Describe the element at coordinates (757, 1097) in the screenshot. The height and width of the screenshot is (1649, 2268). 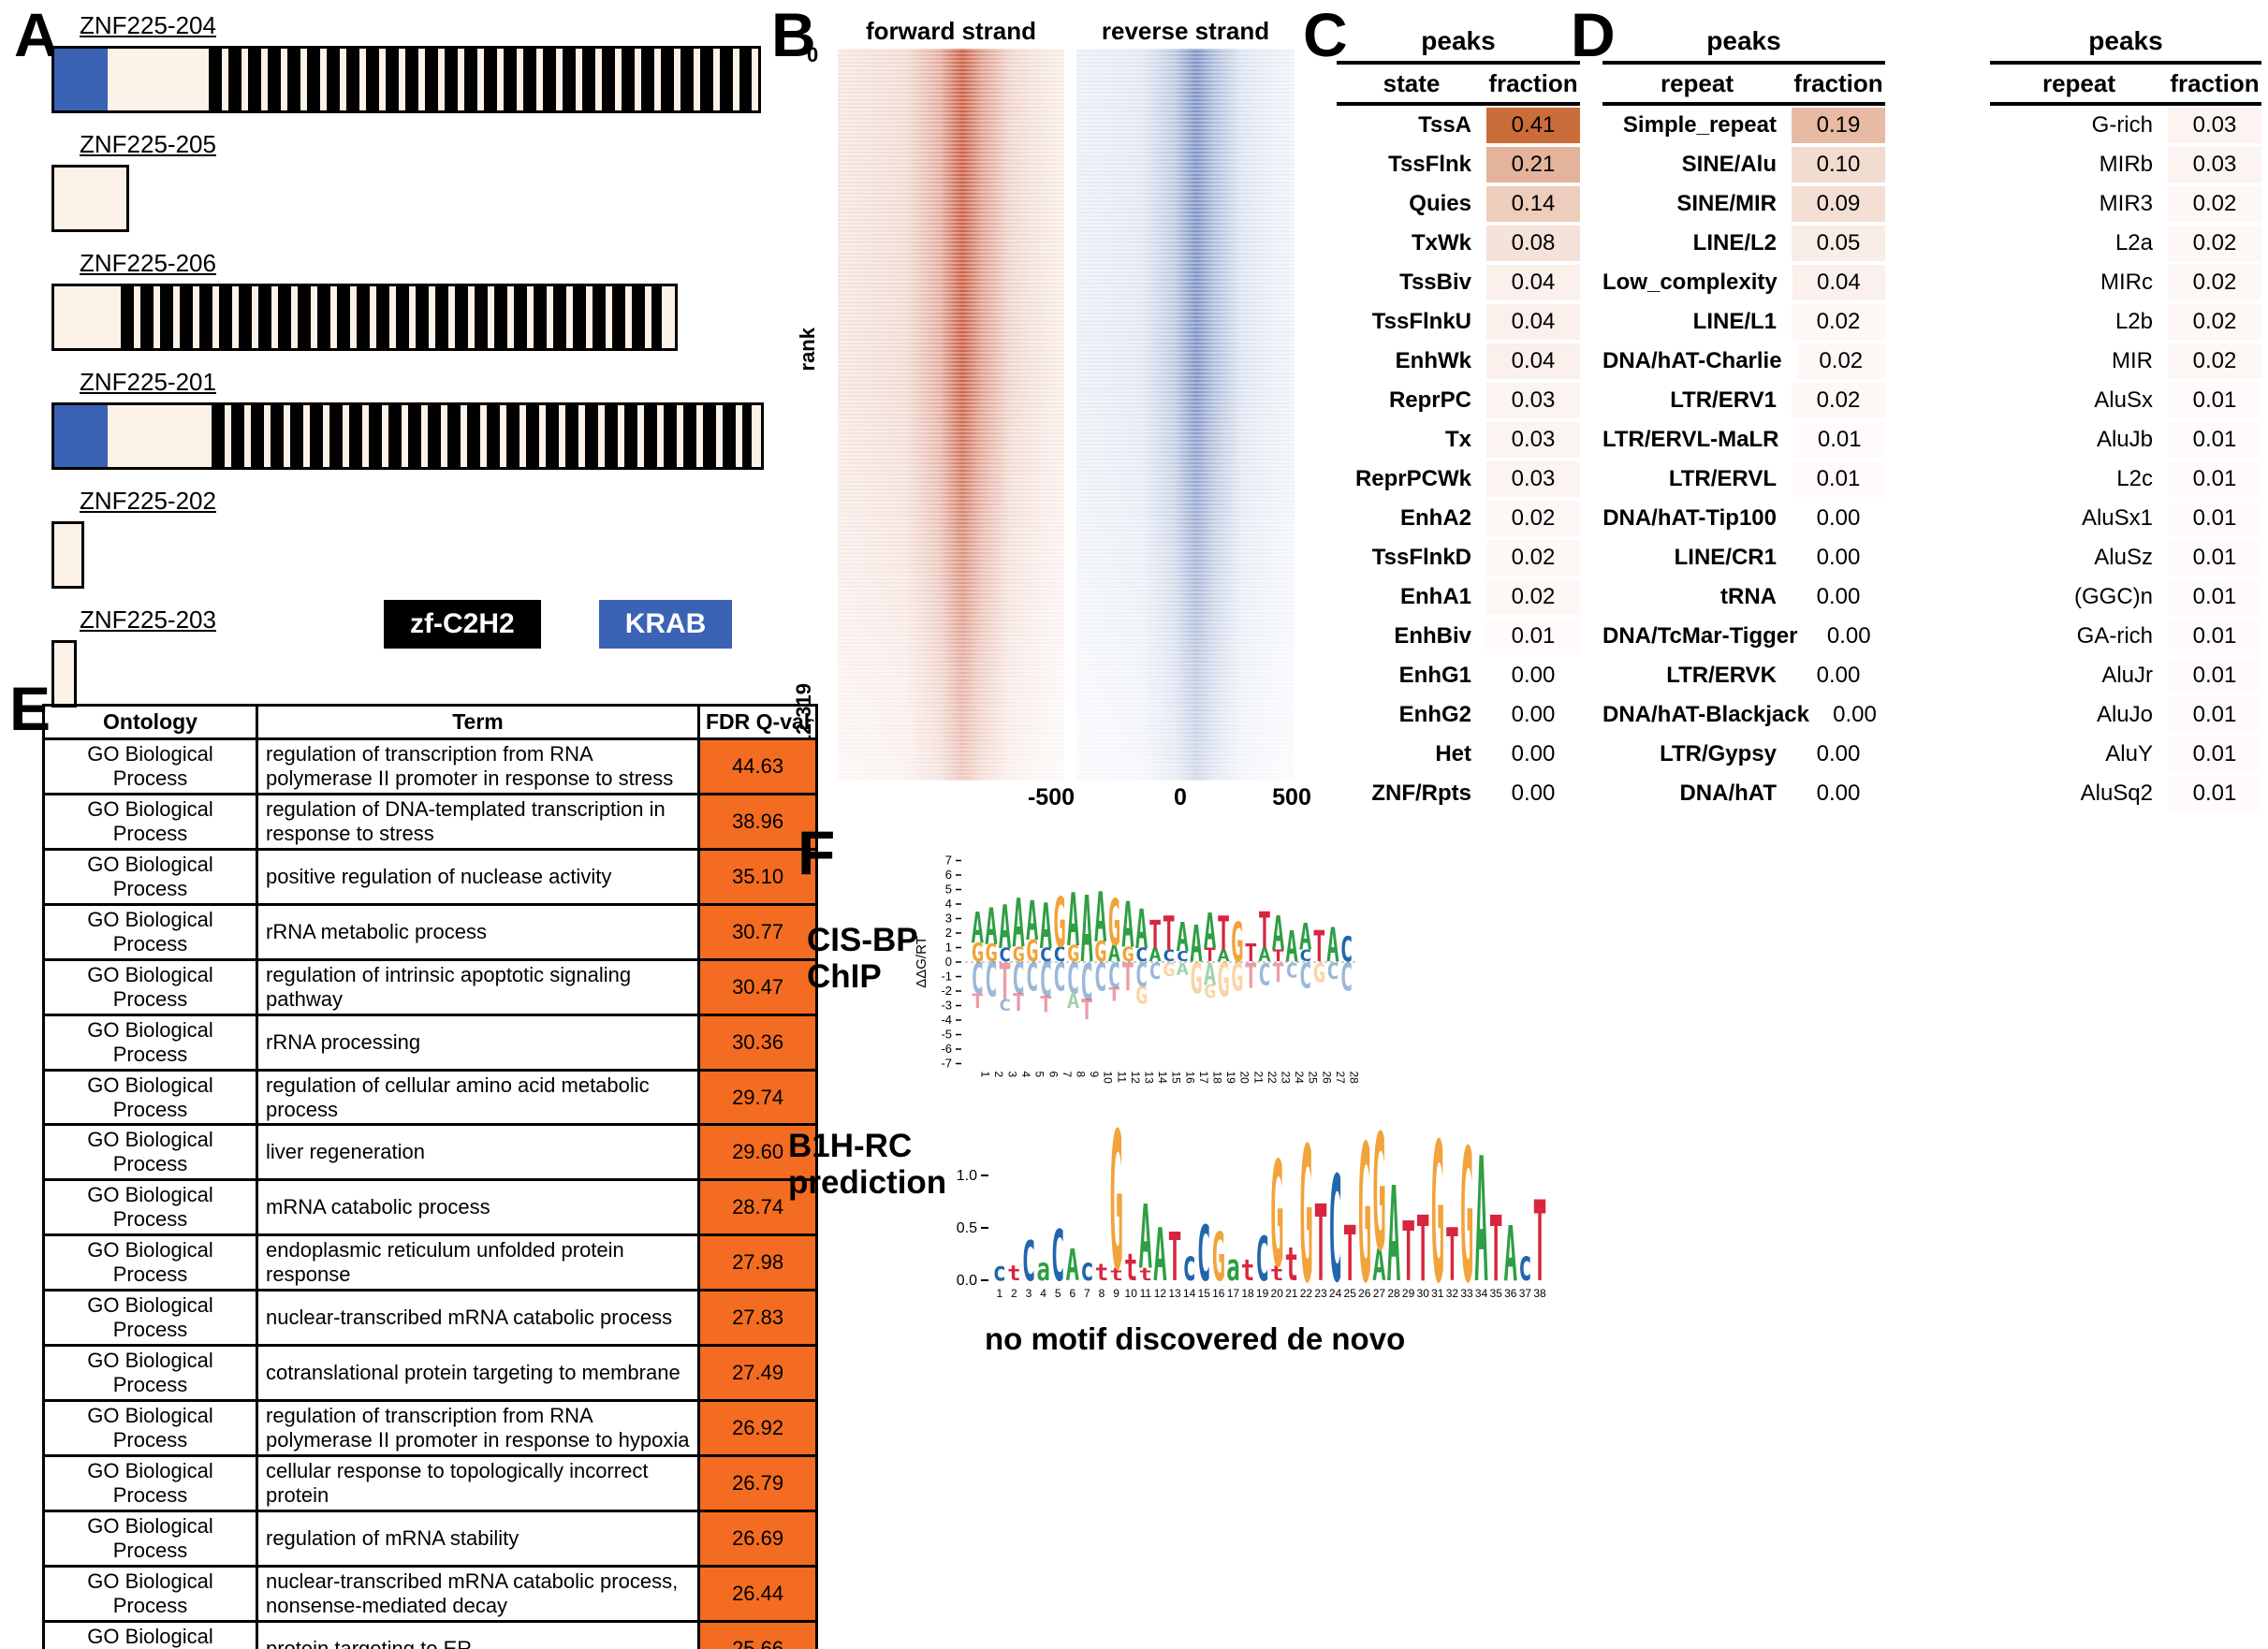
I see `qval-cell: 29.74` at that location.